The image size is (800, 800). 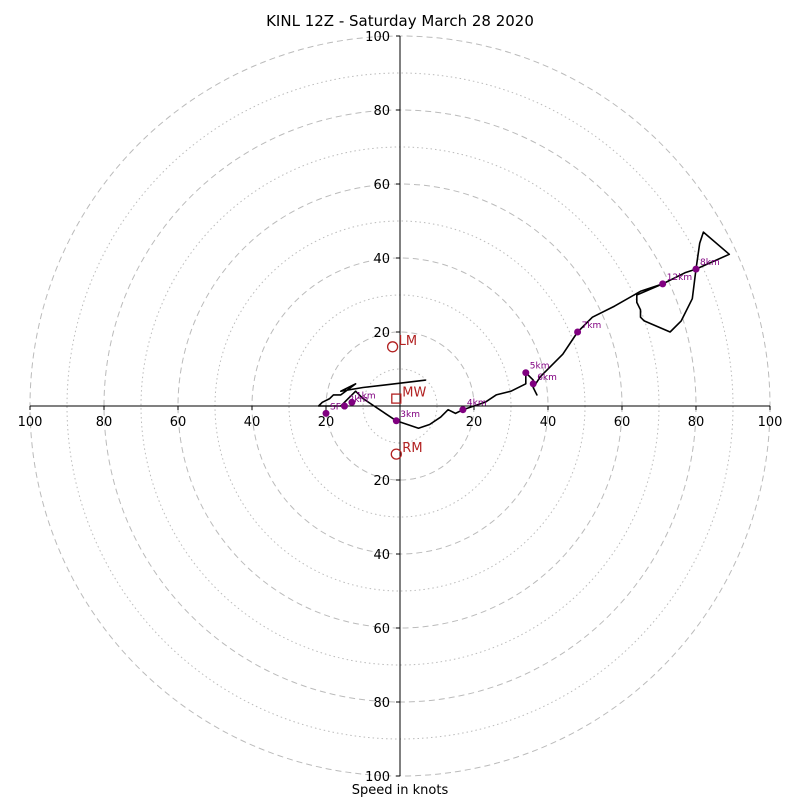 I want to click on storm-motion-label: RM, so click(x=412, y=448).